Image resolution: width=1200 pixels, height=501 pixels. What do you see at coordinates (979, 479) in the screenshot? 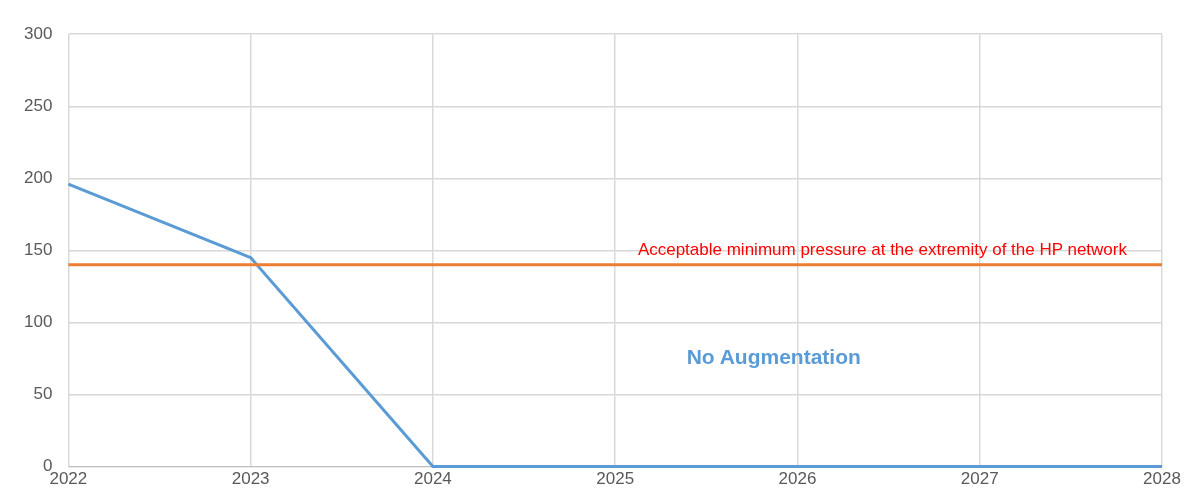
I see `x-tick-label: 2027` at bounding box center [979, 479].